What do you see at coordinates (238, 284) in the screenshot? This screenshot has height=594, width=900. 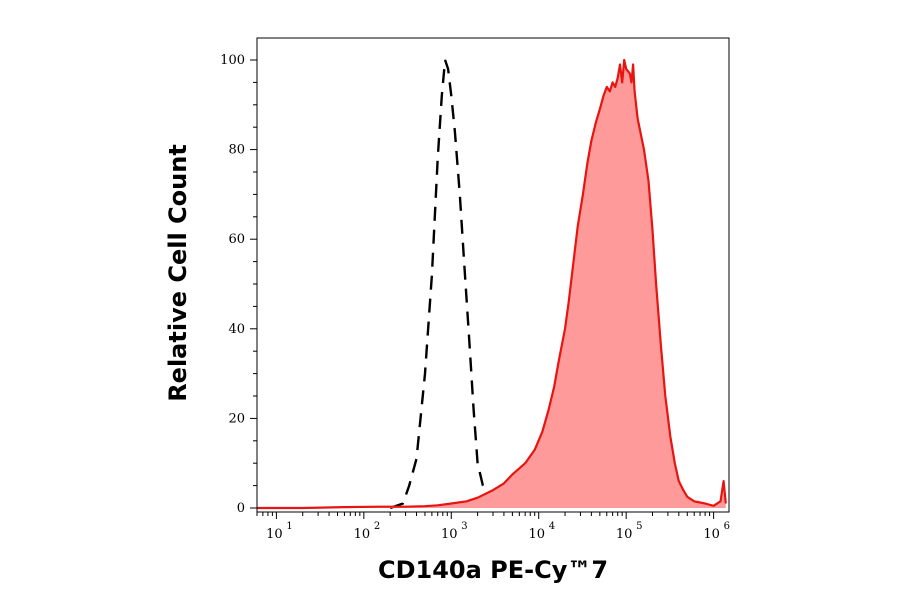 I see `y-axis: 0 20 40 60 80 100` at bounding box center [238, 284].